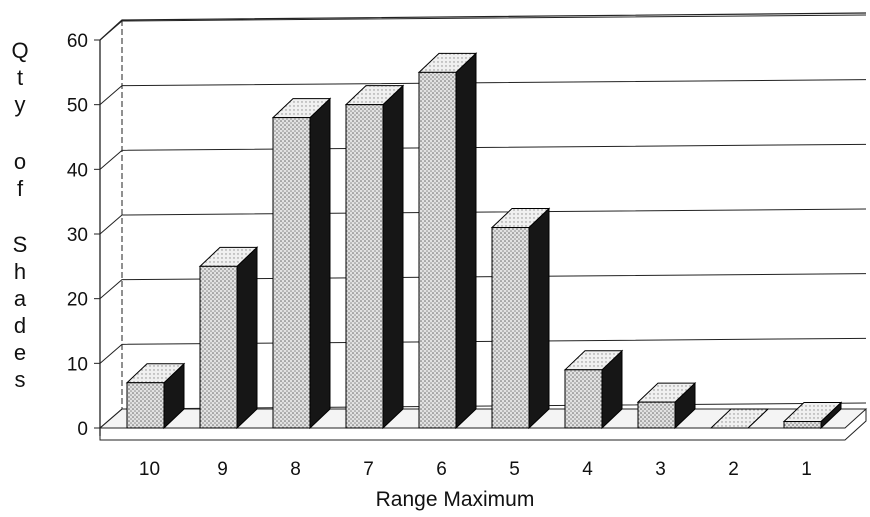  What do you see at coordinates (20, 77) in the screenshot?
I see `y-axis-label-letter: t` at bounding box center [20, 77].